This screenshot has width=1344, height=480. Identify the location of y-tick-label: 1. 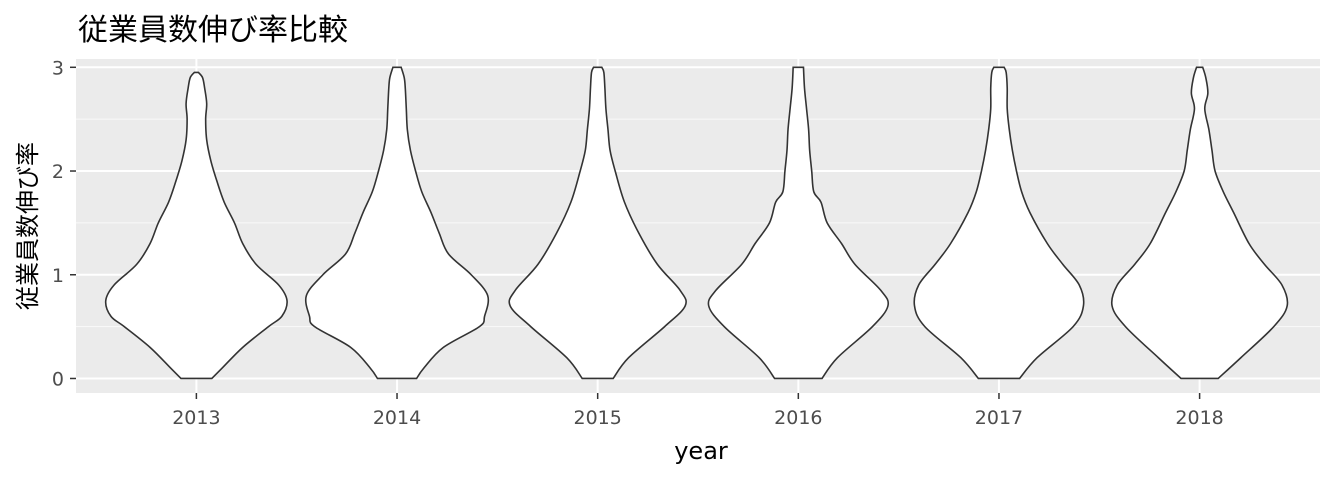
(58, 276).